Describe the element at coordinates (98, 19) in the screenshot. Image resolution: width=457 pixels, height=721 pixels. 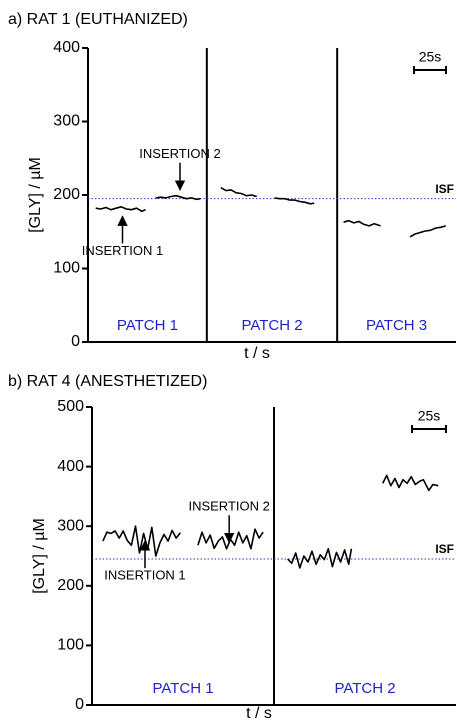
I see `chart-title: a) RAT 1 (EUTHANIZED)` at that location.